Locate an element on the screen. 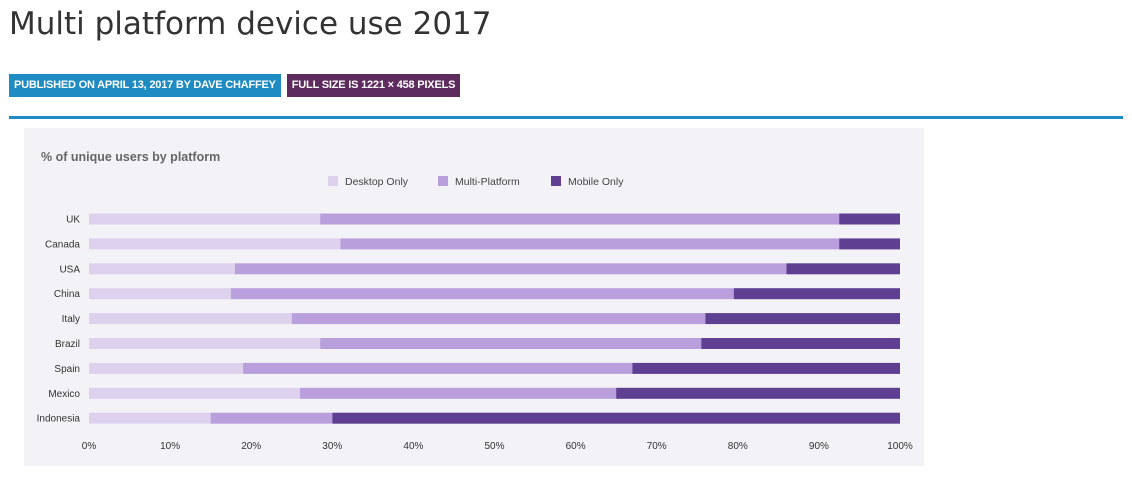  legend-label: Multi-Platform is located at coordinates (487, 182).